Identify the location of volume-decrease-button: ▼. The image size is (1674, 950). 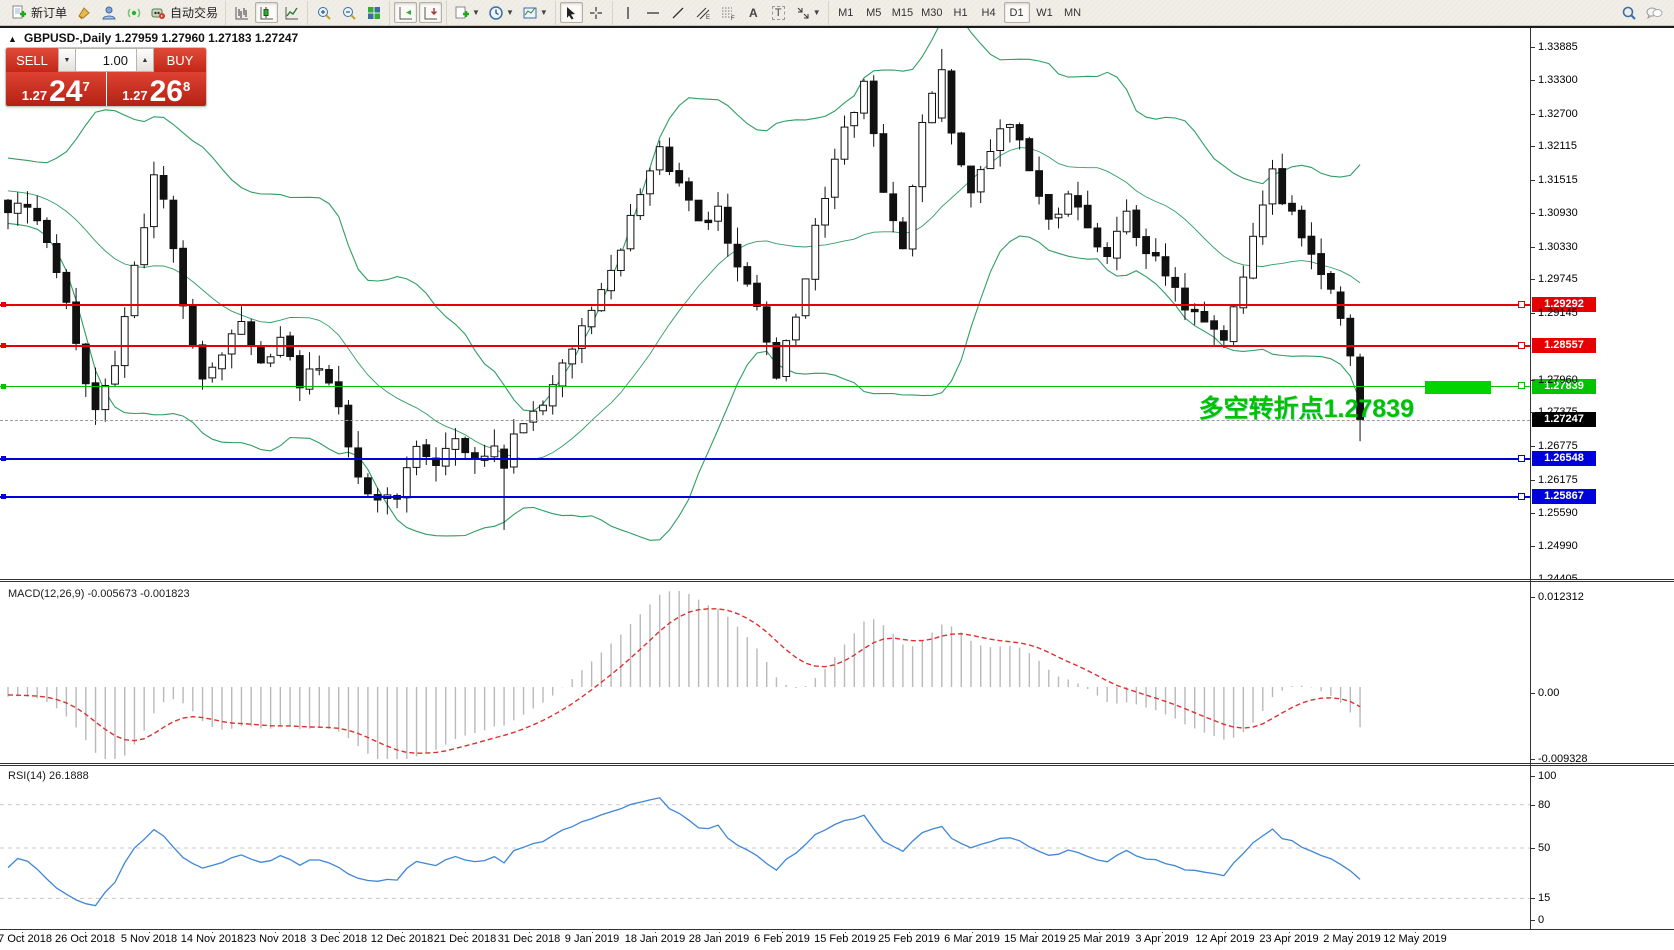
(67, 60).